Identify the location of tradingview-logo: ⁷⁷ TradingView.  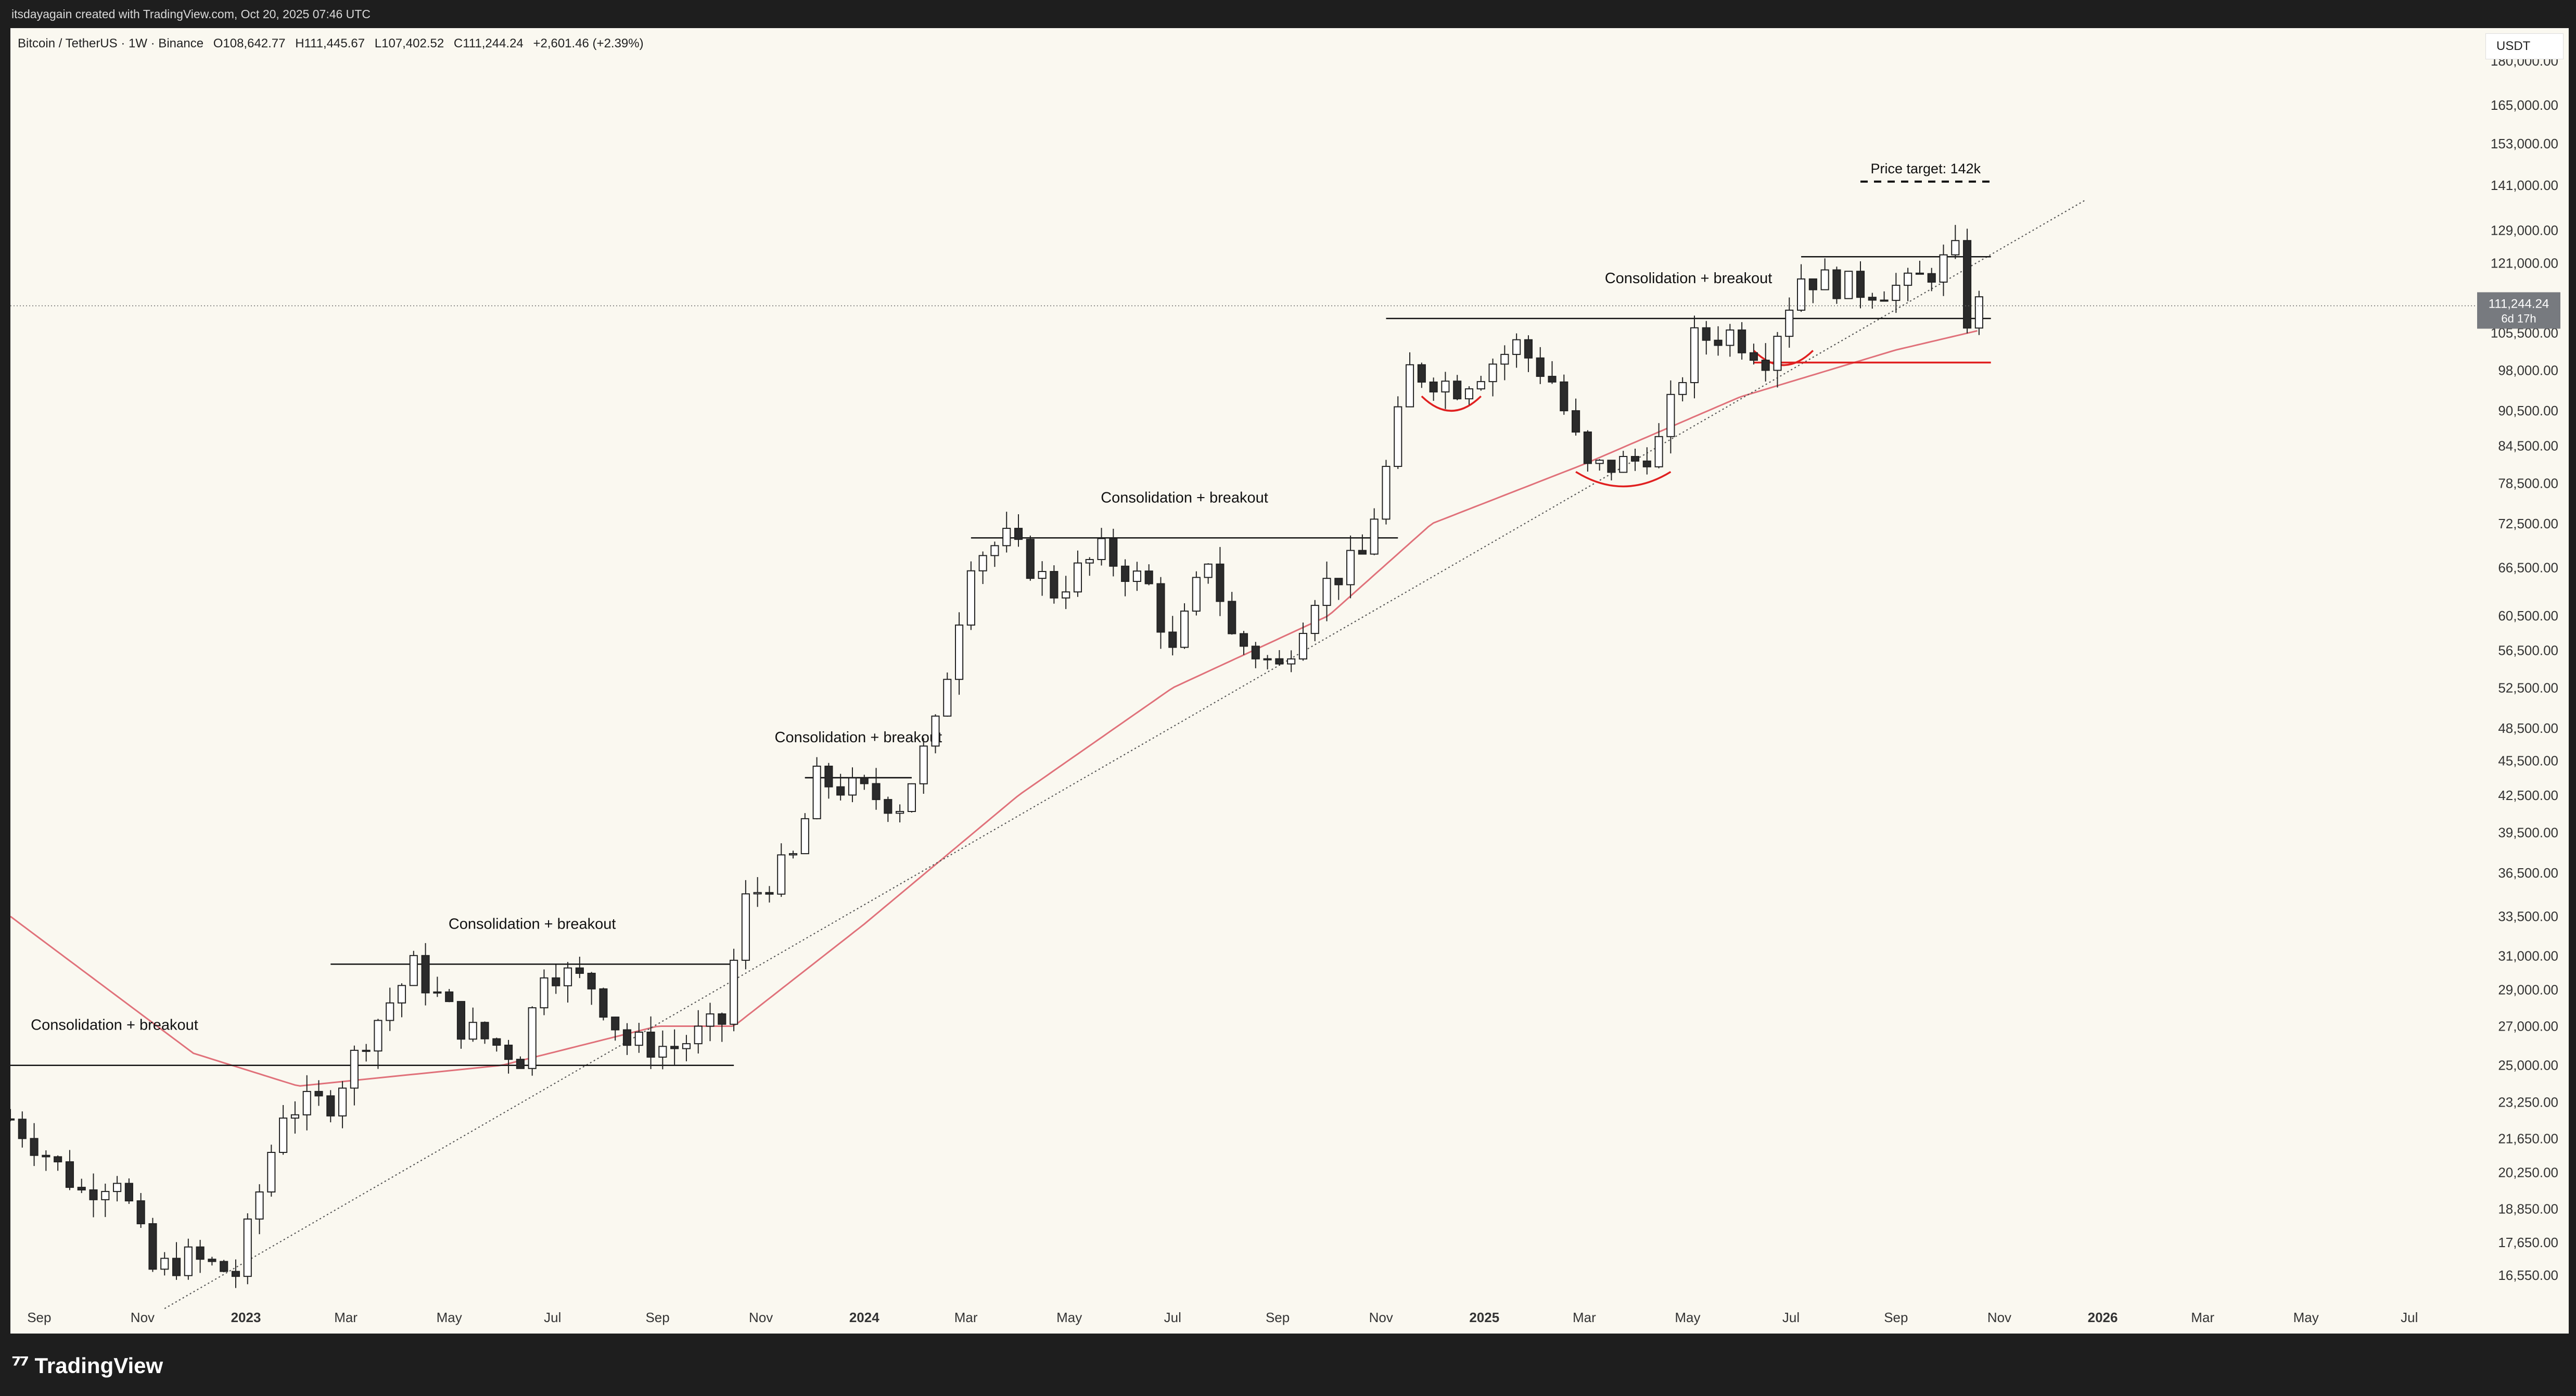
(87, 1366).